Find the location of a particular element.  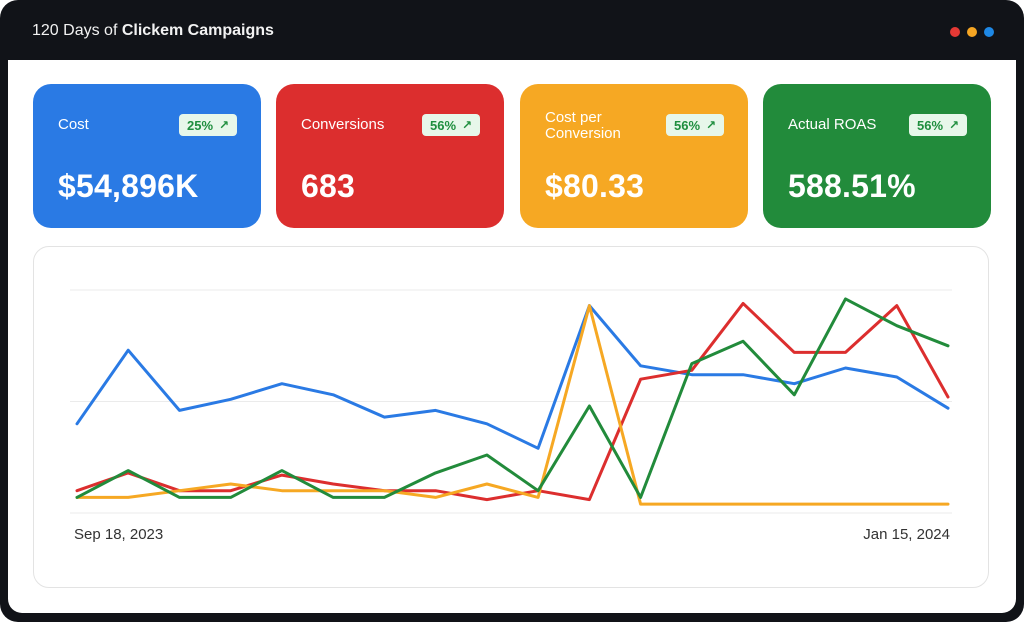

badge-value: 25% is located at coordinates (200, 125).